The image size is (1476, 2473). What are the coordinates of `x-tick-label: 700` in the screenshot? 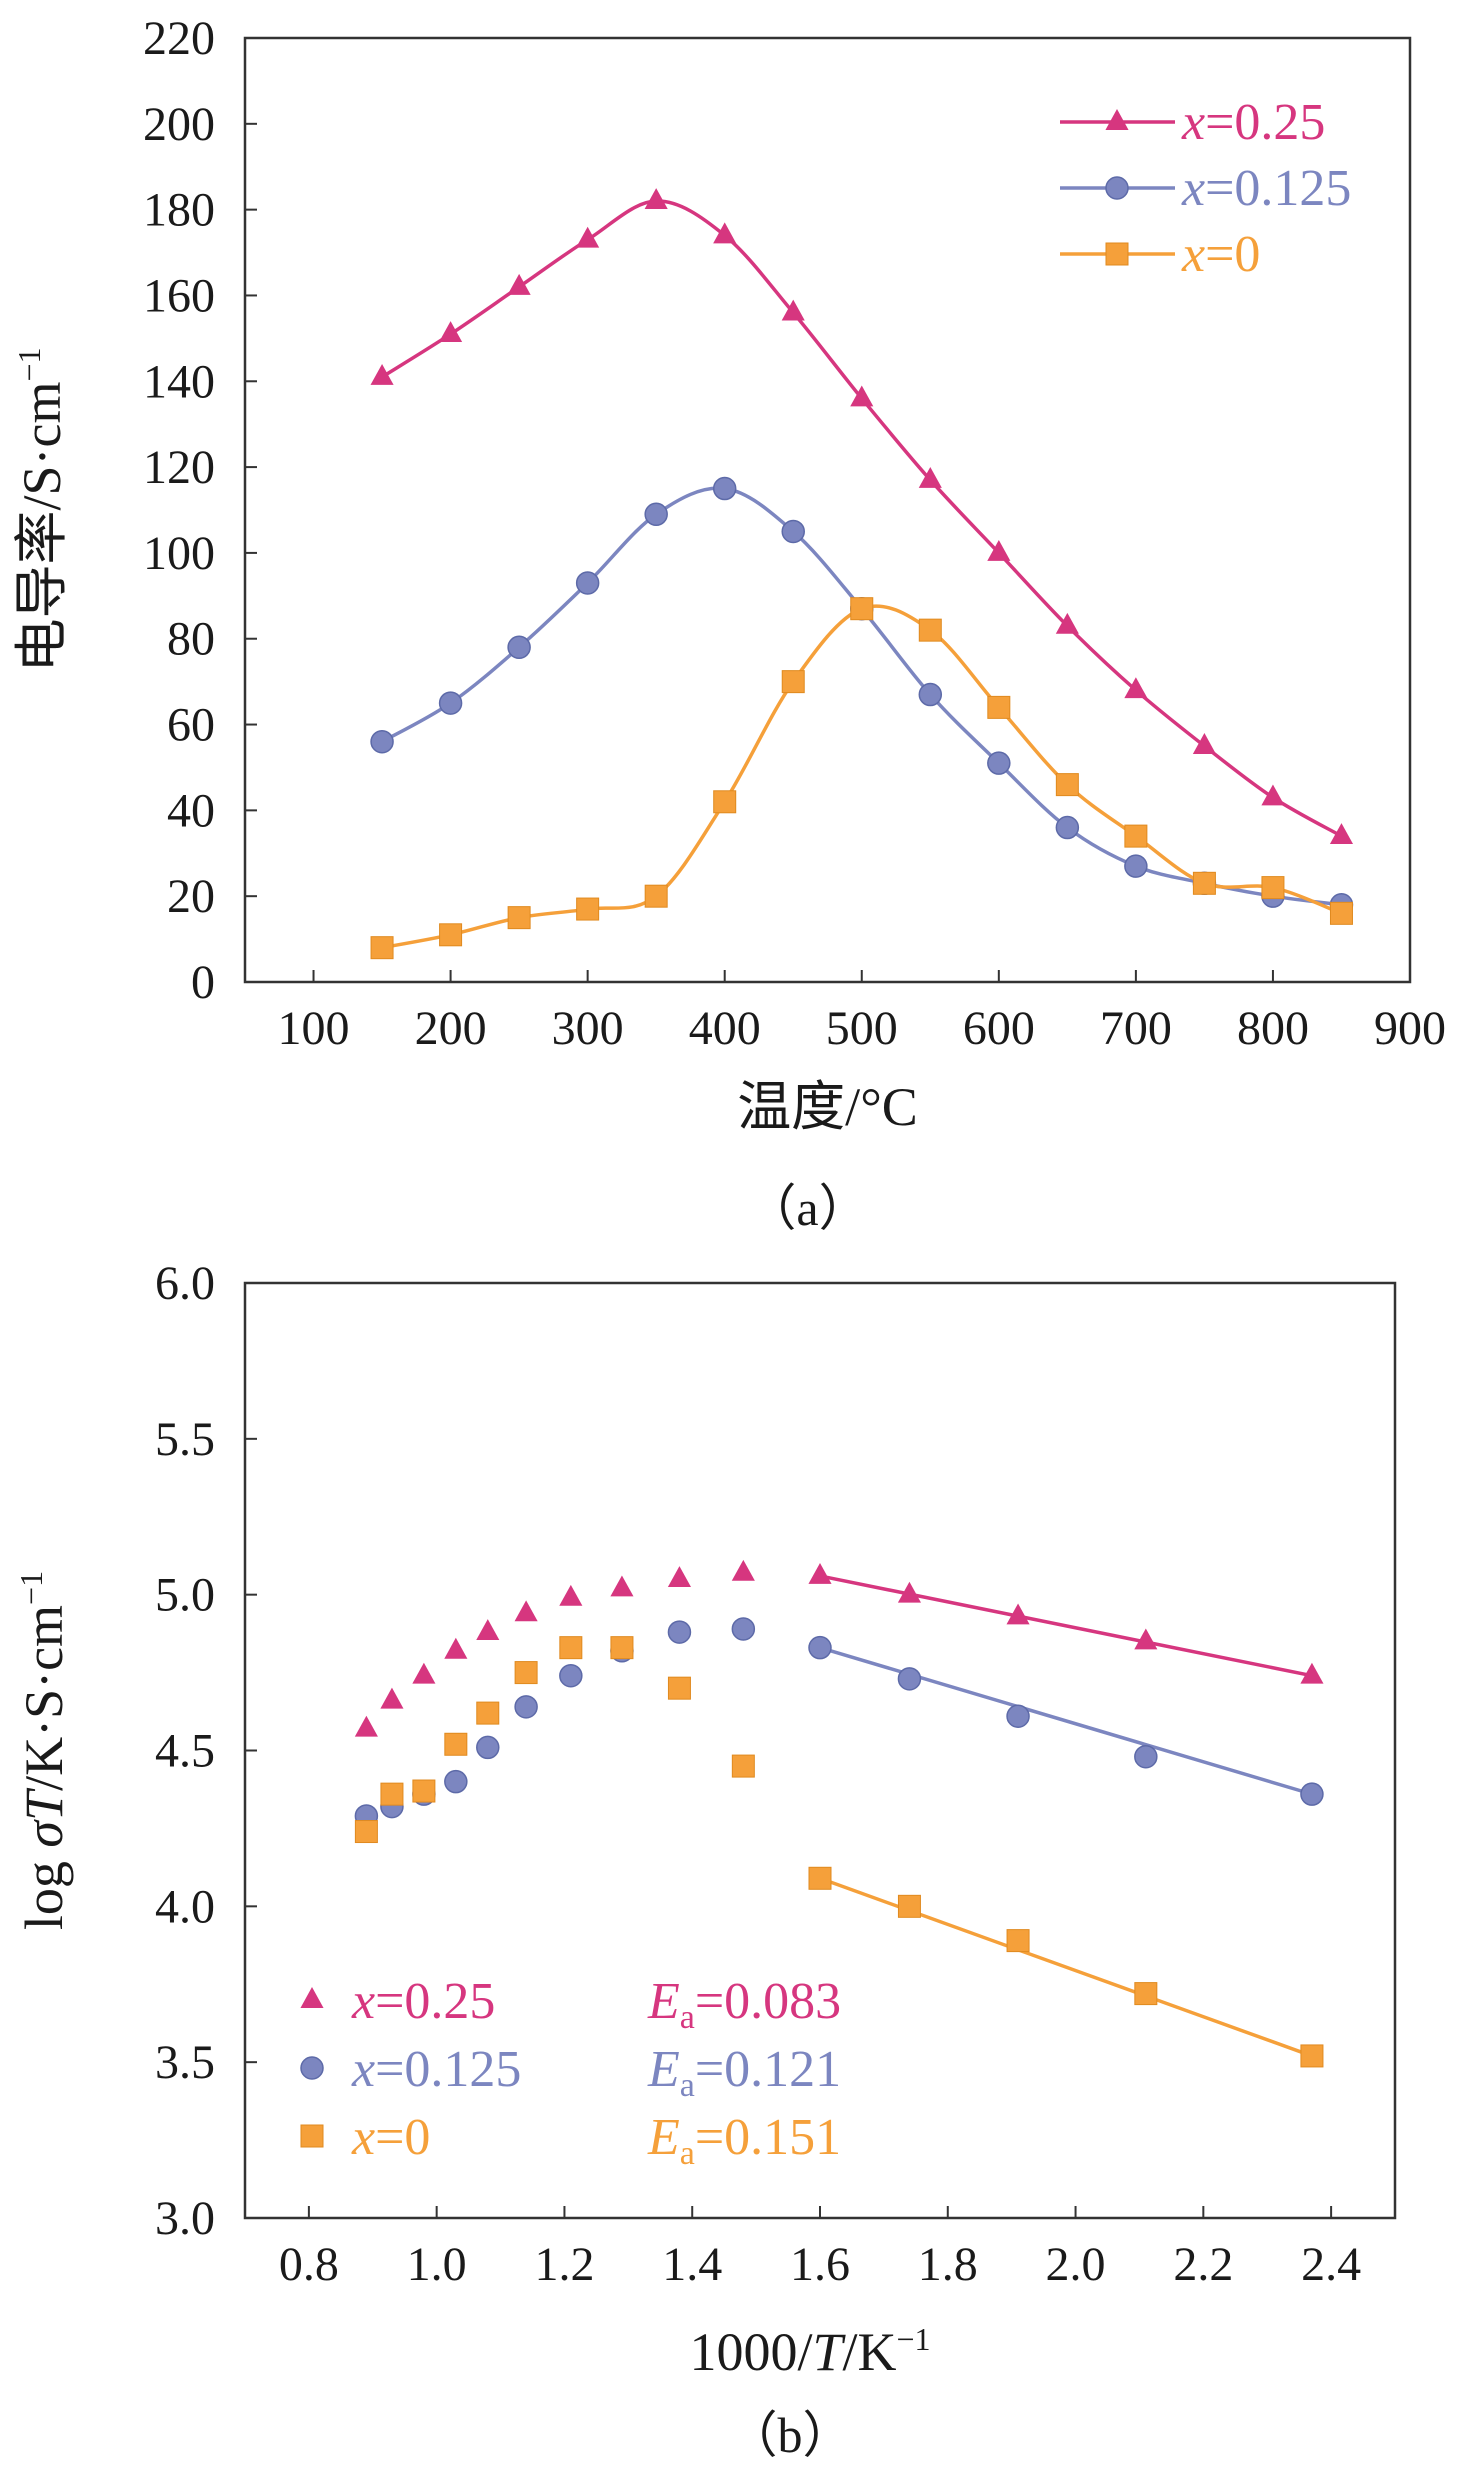 It's located at (1136, 1028).